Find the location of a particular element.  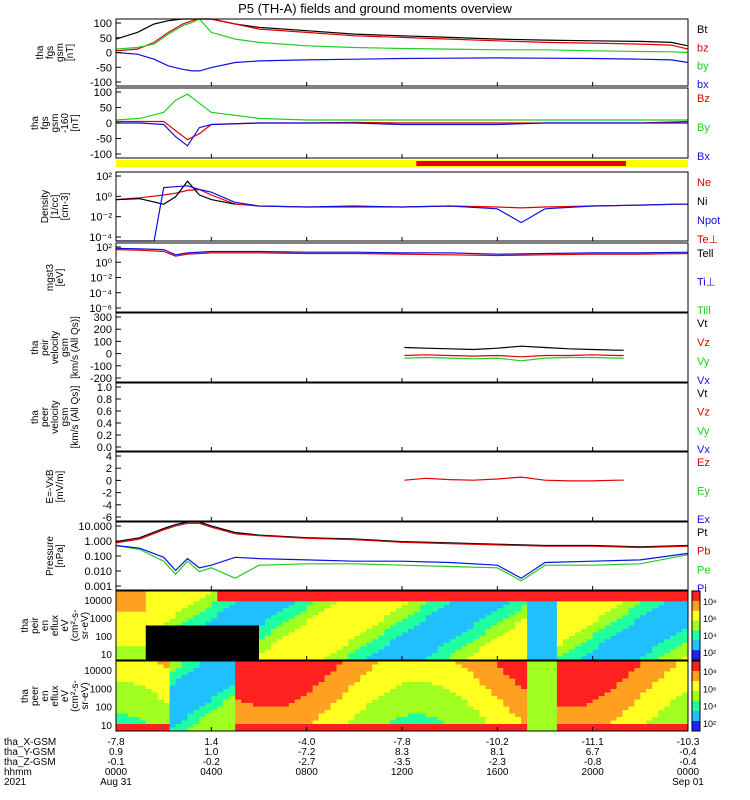

xaxis-row-label: tha_Z-GSM is located at coordinates (30, 762).